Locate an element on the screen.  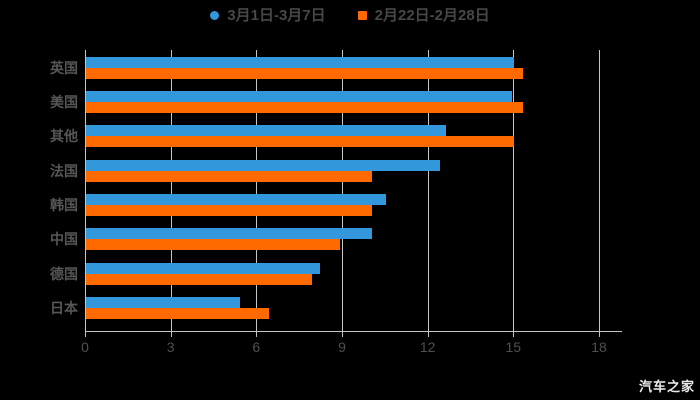
x-axis-tick-label: 9 is located at coordinates (342, 347).